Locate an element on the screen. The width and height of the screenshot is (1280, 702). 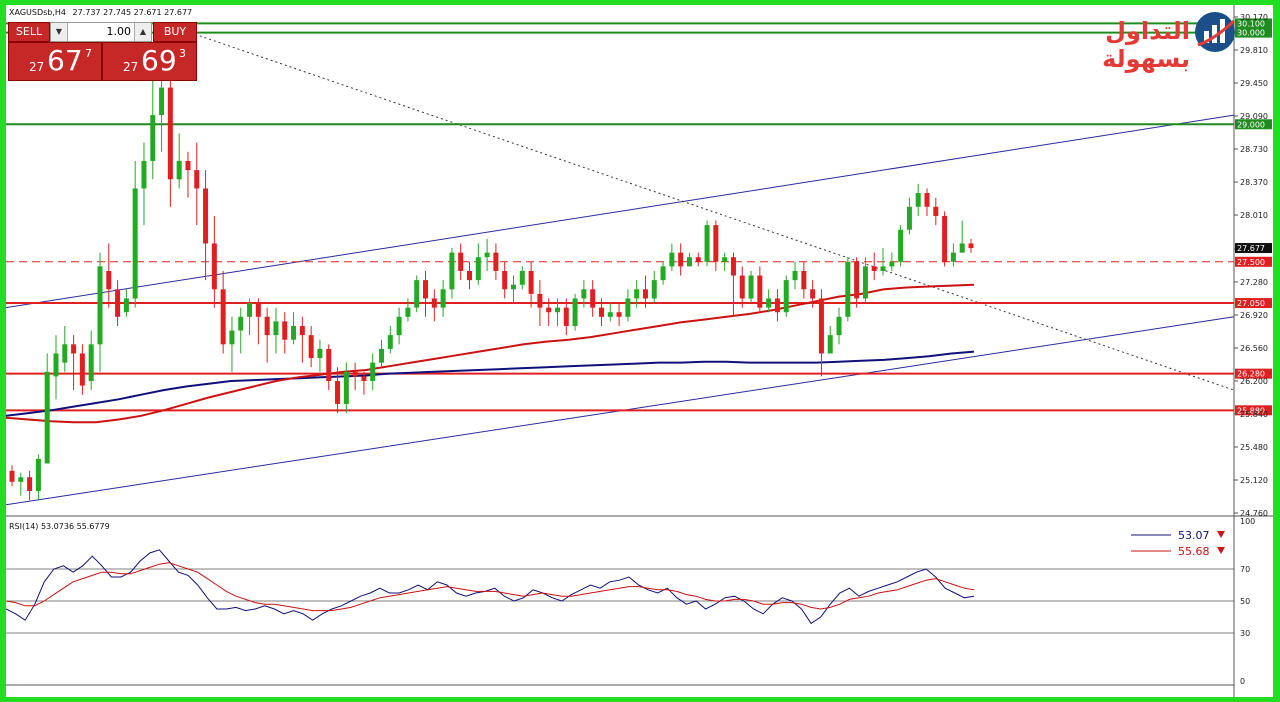
rsi-tick-label: 70 is located at coordinates (1245, 569).